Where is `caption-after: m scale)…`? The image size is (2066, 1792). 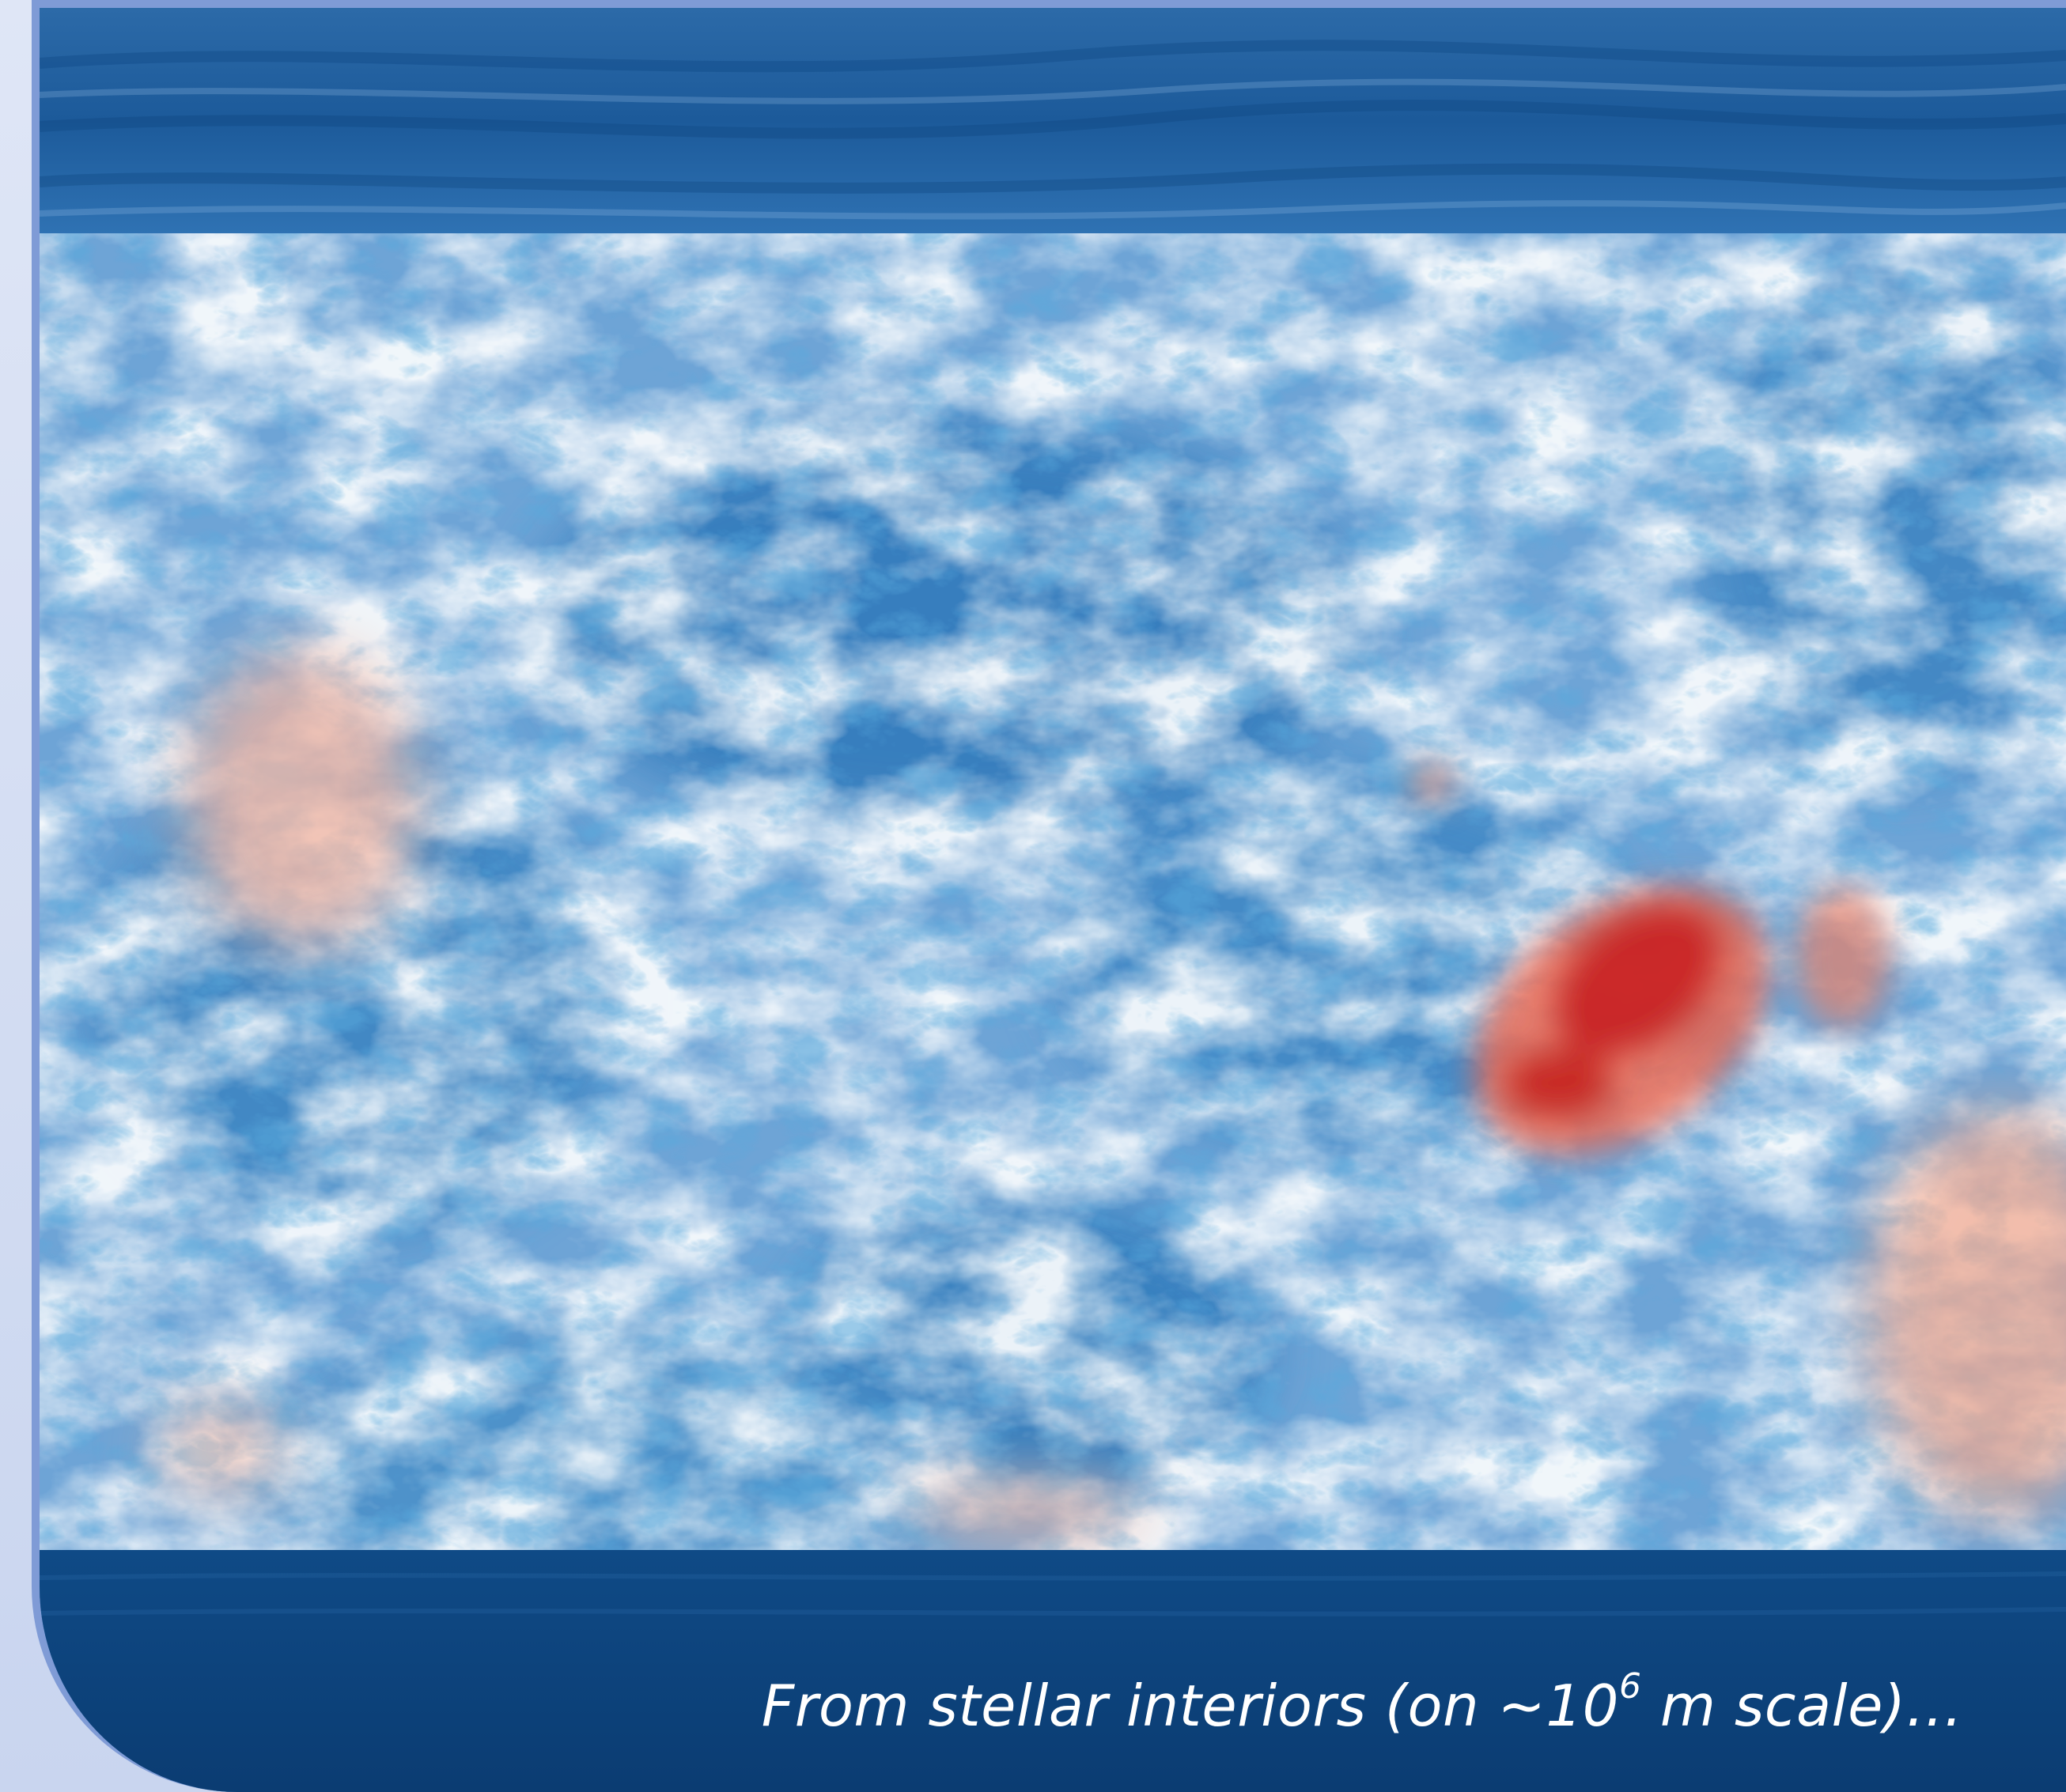 caption-after: m scale)… is located at coordinates (1802, 1706).